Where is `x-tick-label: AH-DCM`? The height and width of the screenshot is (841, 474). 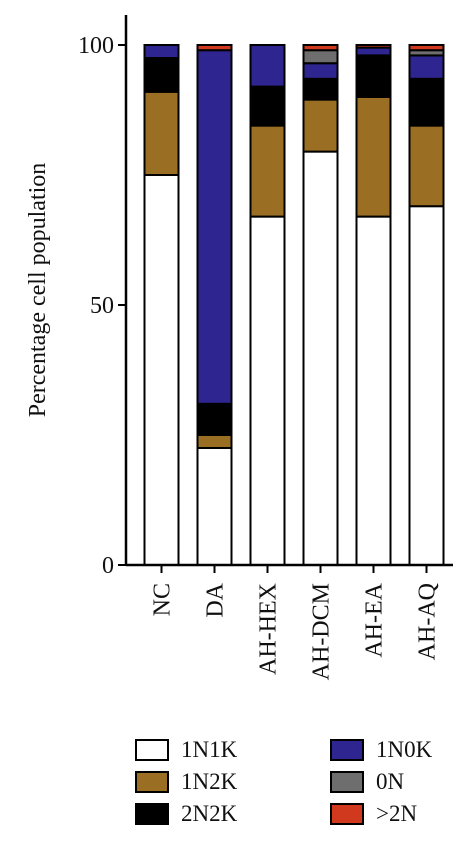 x-tick-label: AH-DCM is located at coordinates (322, 631).